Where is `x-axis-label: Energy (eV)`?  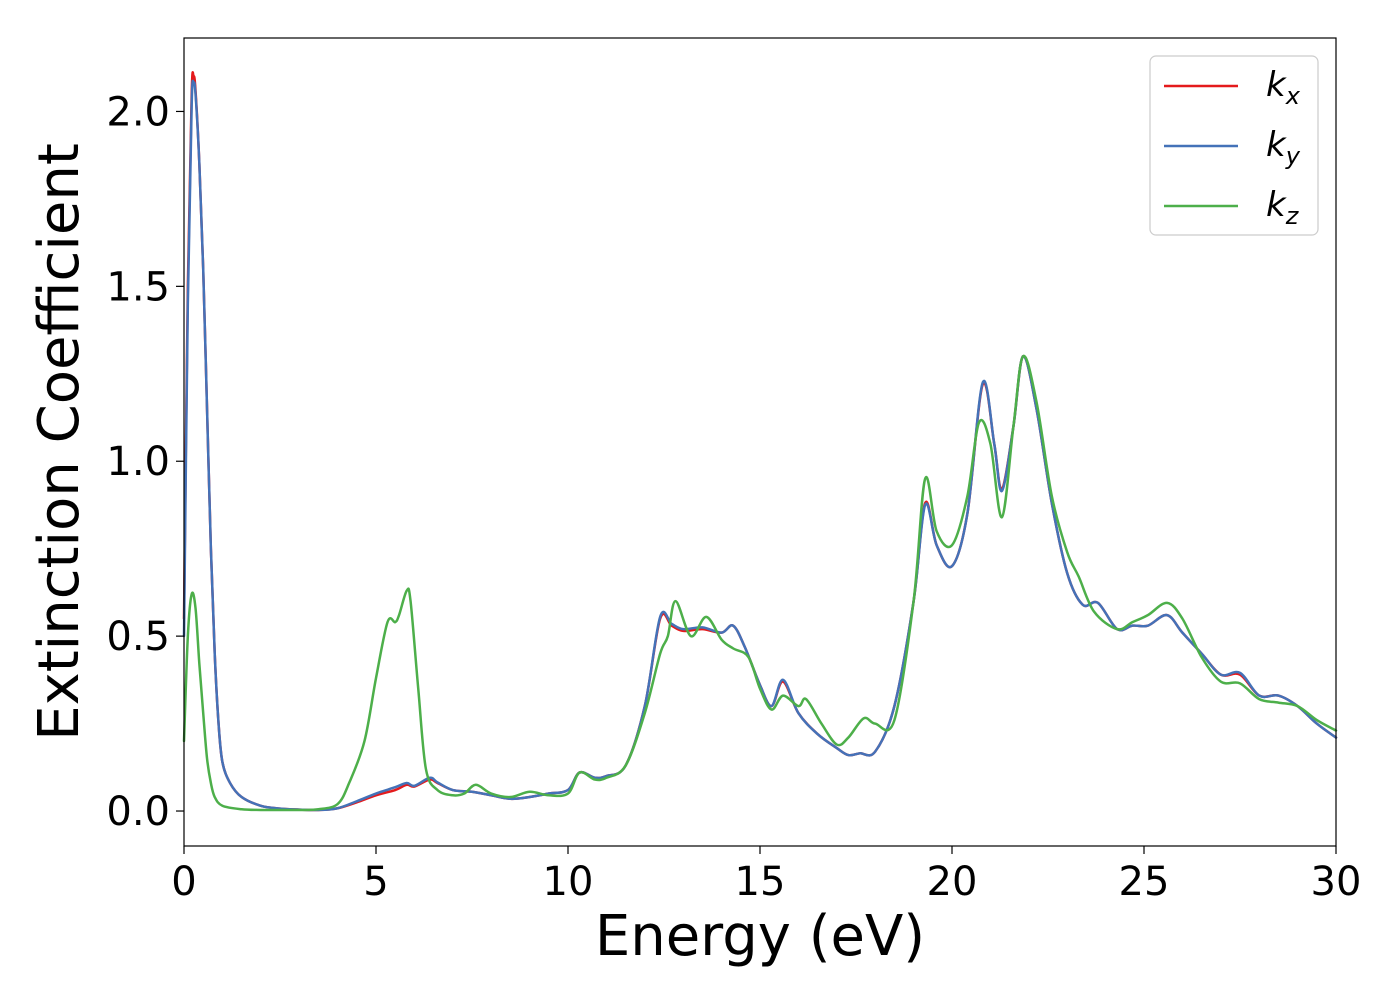
x-axis-label: Energy (eV) is located at coordinates (760, 936).